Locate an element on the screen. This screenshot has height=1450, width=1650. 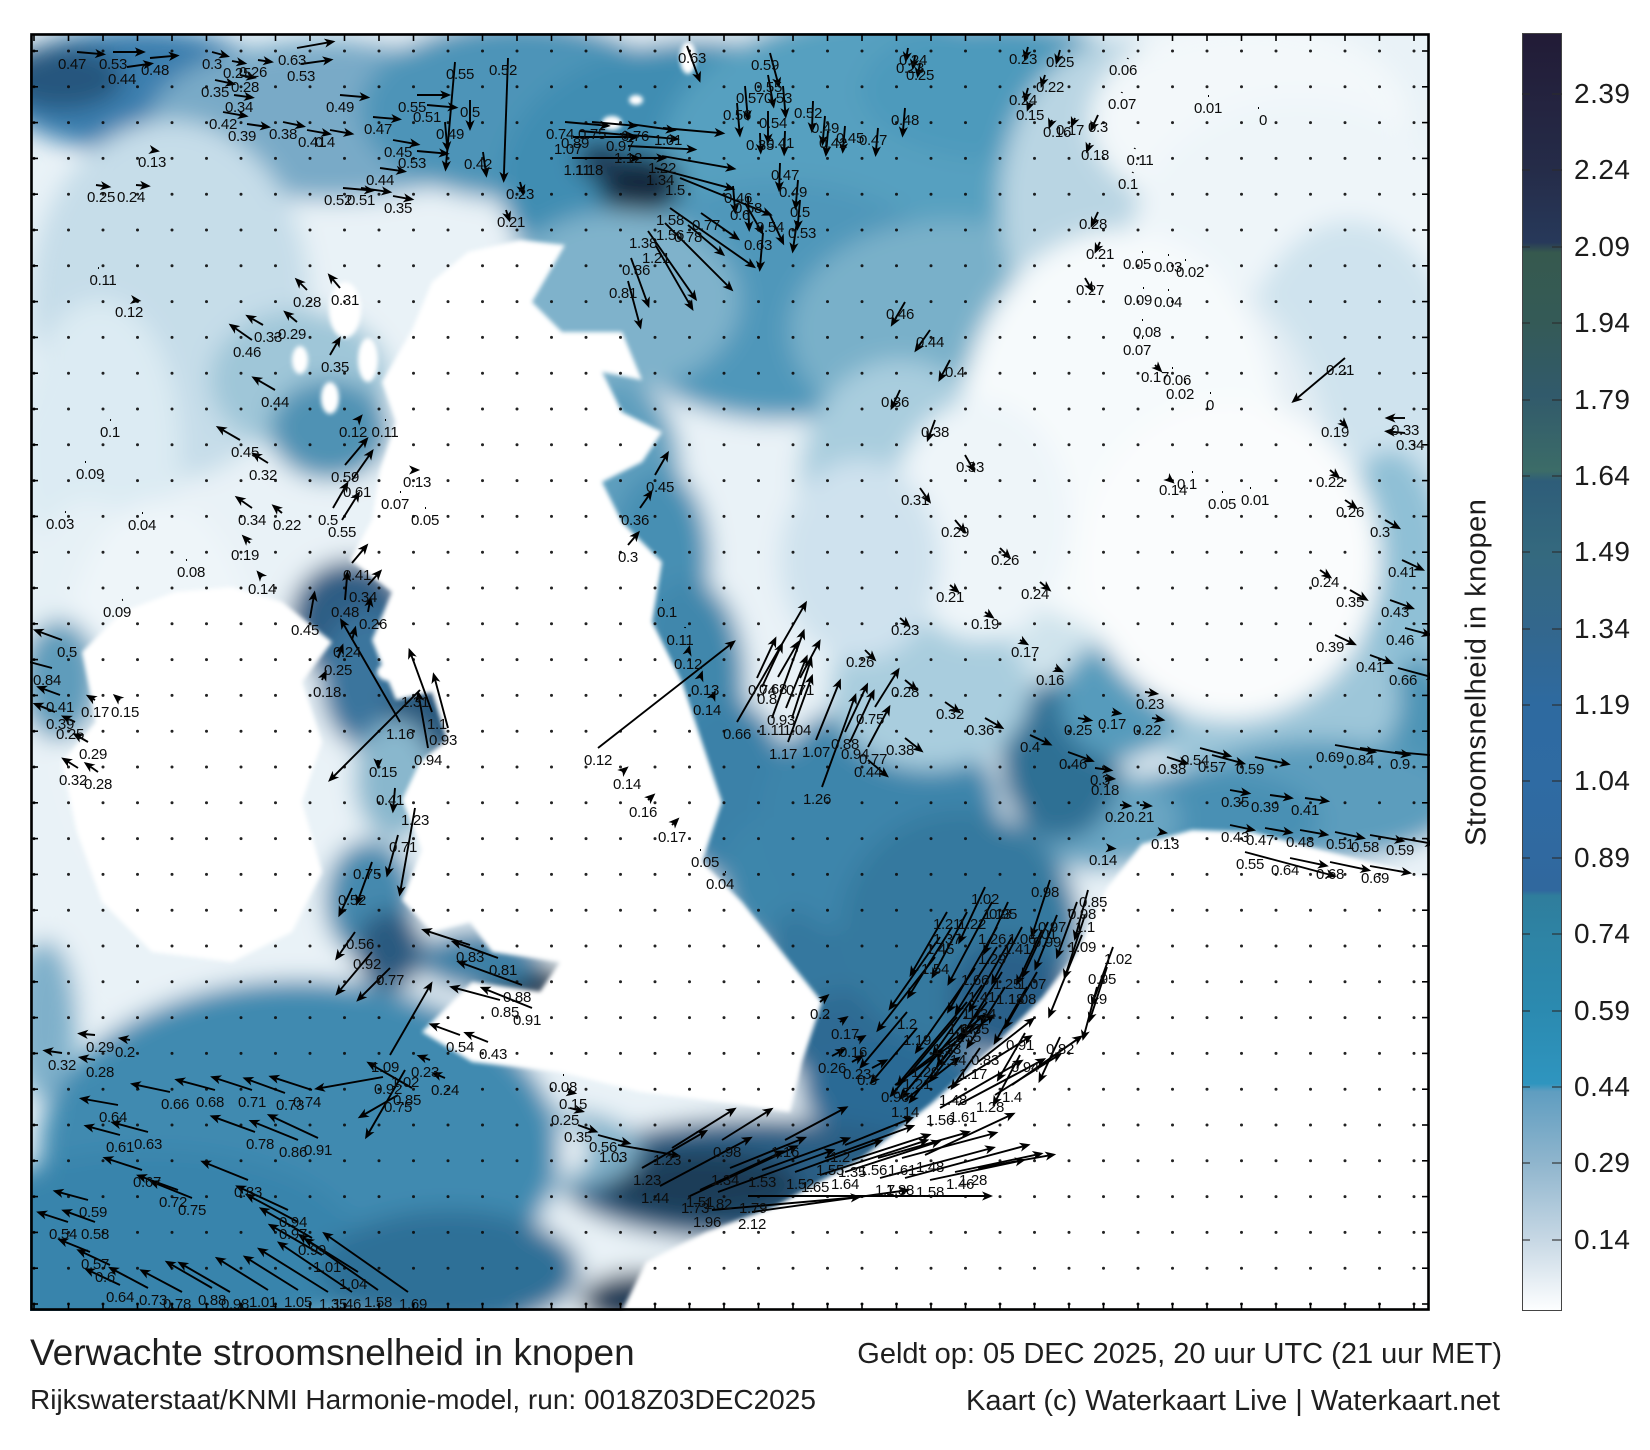
svg-text: 0.52 is located at coordinates (503, 70).